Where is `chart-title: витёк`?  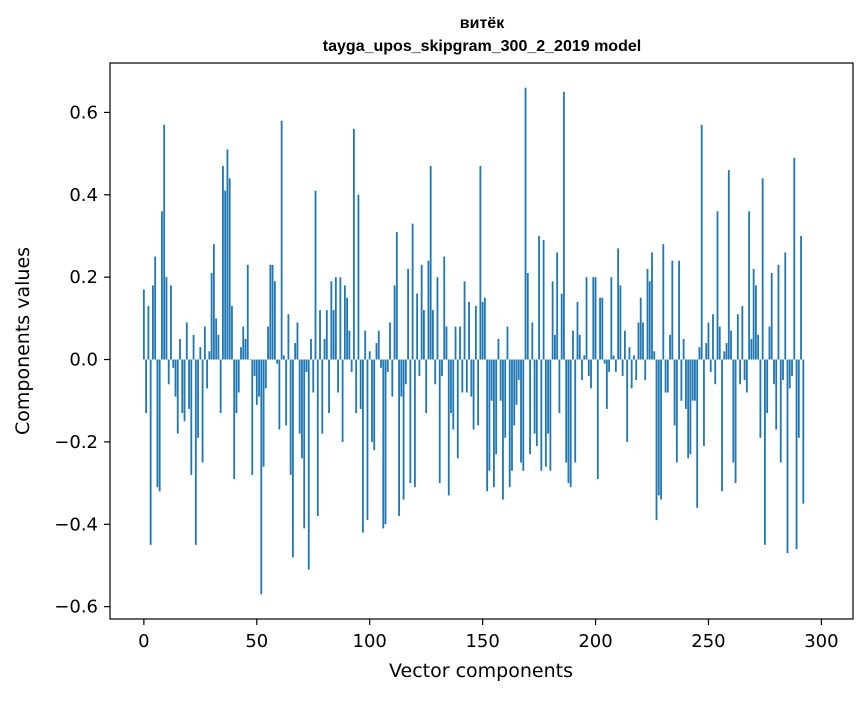 chart-title: витёк is located at coordinates (482, 23).